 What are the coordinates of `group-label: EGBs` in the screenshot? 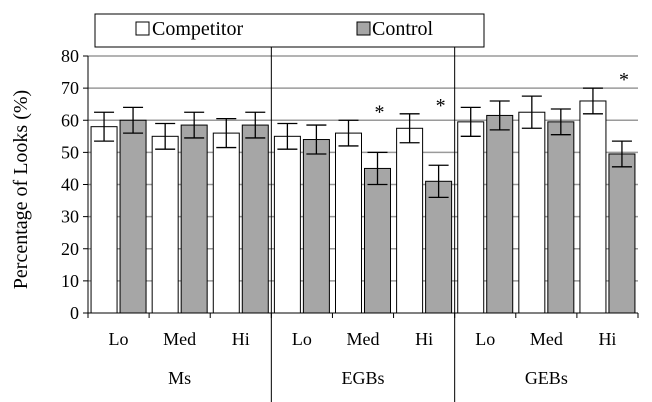 It's located at (362, 378).